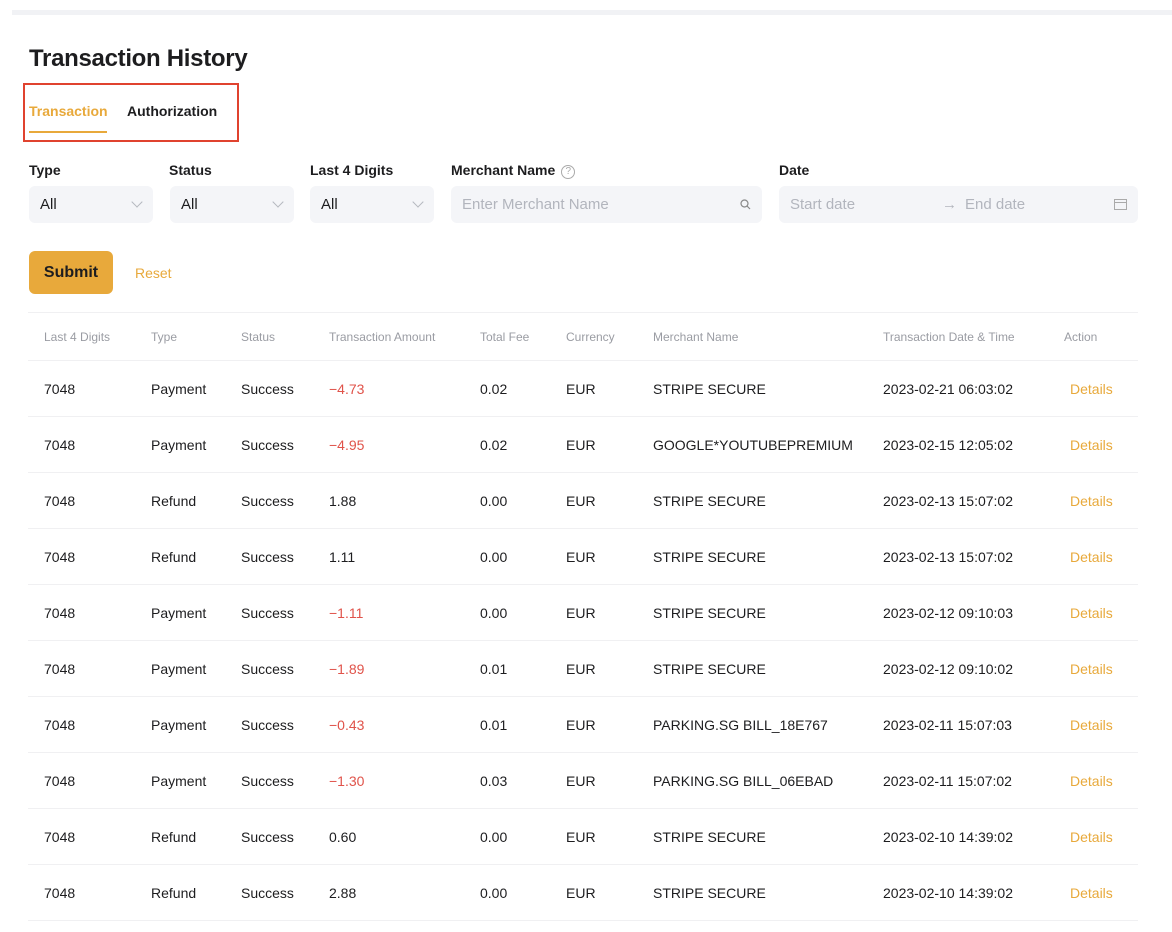  Describe the element at coordinates (949, 204) in the screenshot. I see `arrow-right-icon: →` at that location.